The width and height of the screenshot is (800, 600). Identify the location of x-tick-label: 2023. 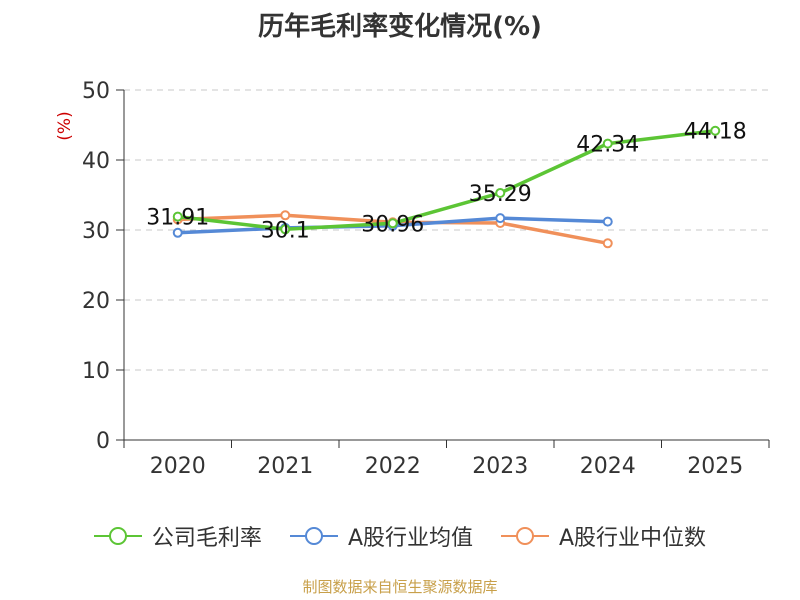
(500, 466).